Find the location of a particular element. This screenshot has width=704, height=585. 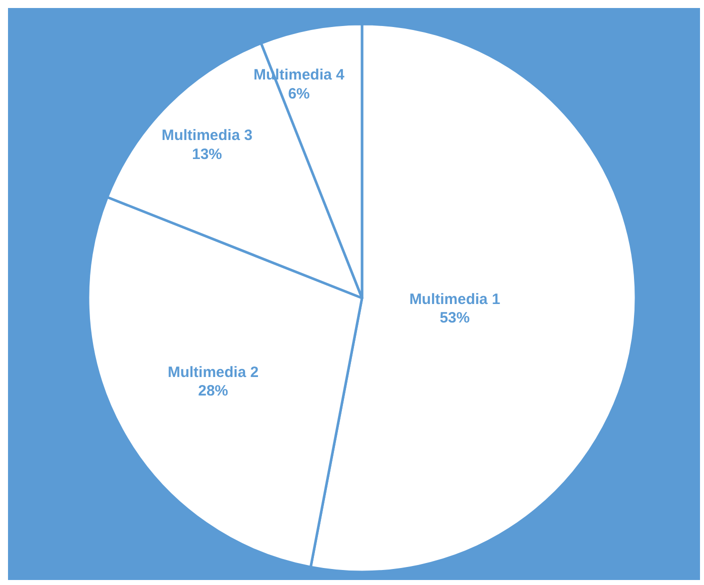

slice-label: Multimedia 1 is located at coordinates (454, 299).